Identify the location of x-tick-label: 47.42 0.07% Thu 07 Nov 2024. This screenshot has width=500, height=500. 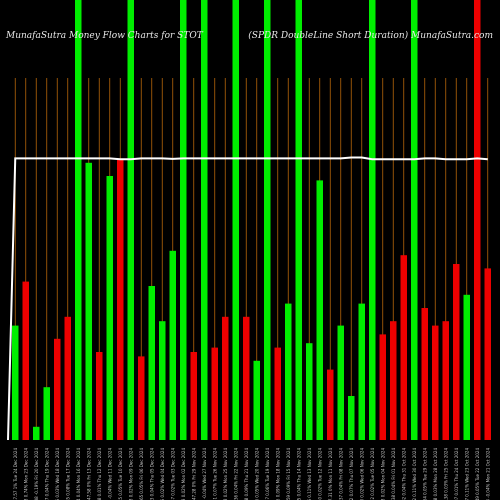
(351, 474).